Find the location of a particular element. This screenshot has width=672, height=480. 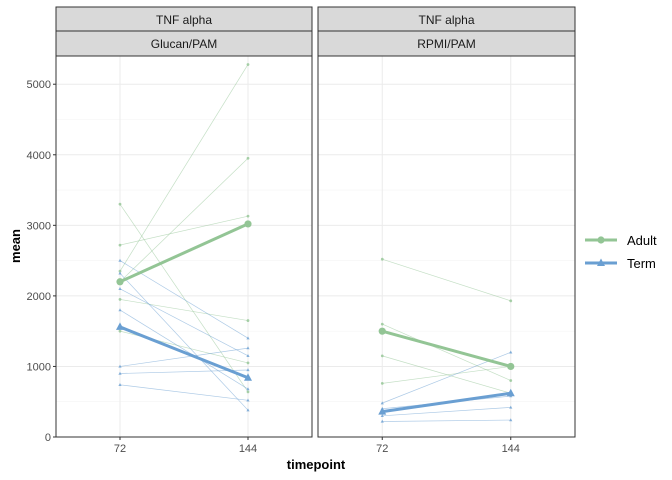

strip-bottom-label: RPMI/PAM is located at coordinates (446, 44).